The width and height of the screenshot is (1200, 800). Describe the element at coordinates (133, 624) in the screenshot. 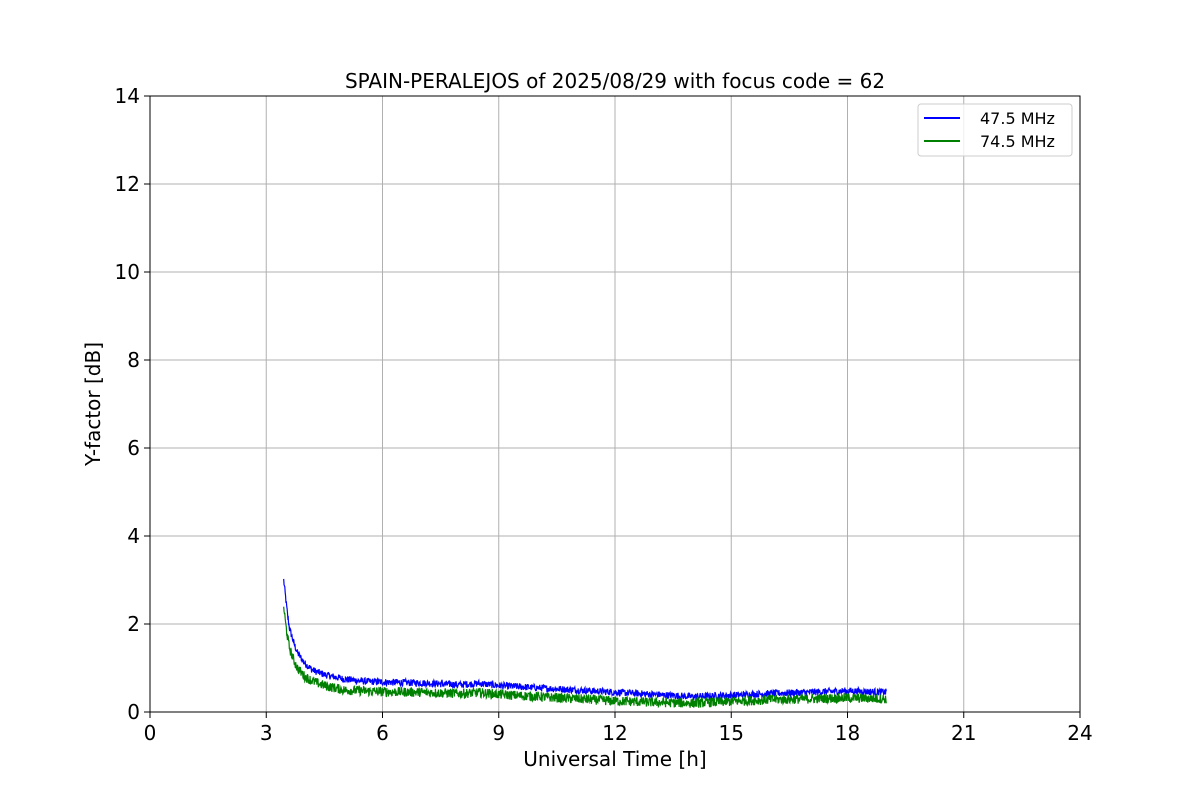

I see `y-tick-label: 2` at that location.